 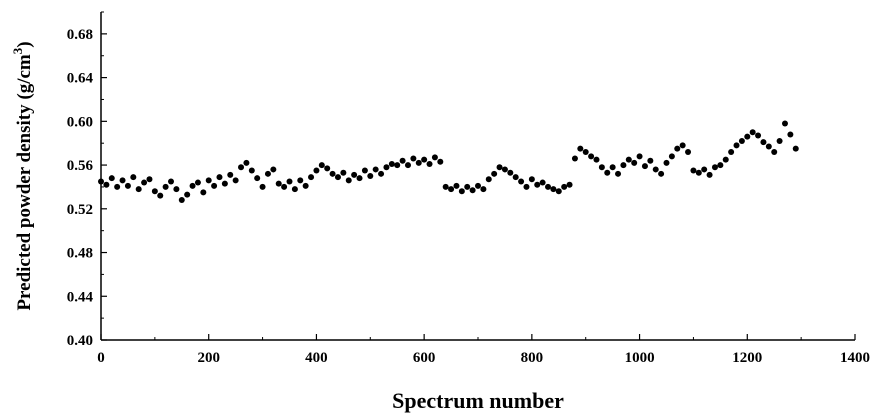 What do you see at coordinates (80, 79) in the screenshot?
I see `y-tick-label: 0.64` at bounding box center [80, 79].